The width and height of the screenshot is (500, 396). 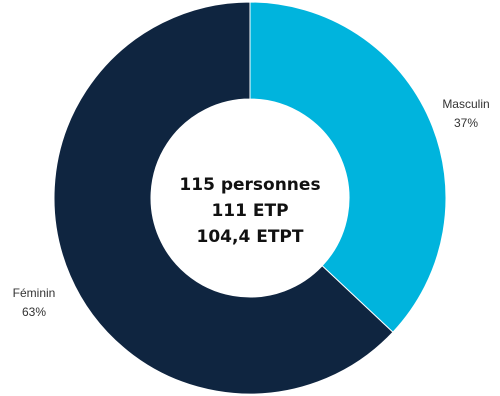 What do you see at coordinates (465, 113) in the screenshot?
I see `label-masculin: Masculin 37%` at bounding box center [465, 113].